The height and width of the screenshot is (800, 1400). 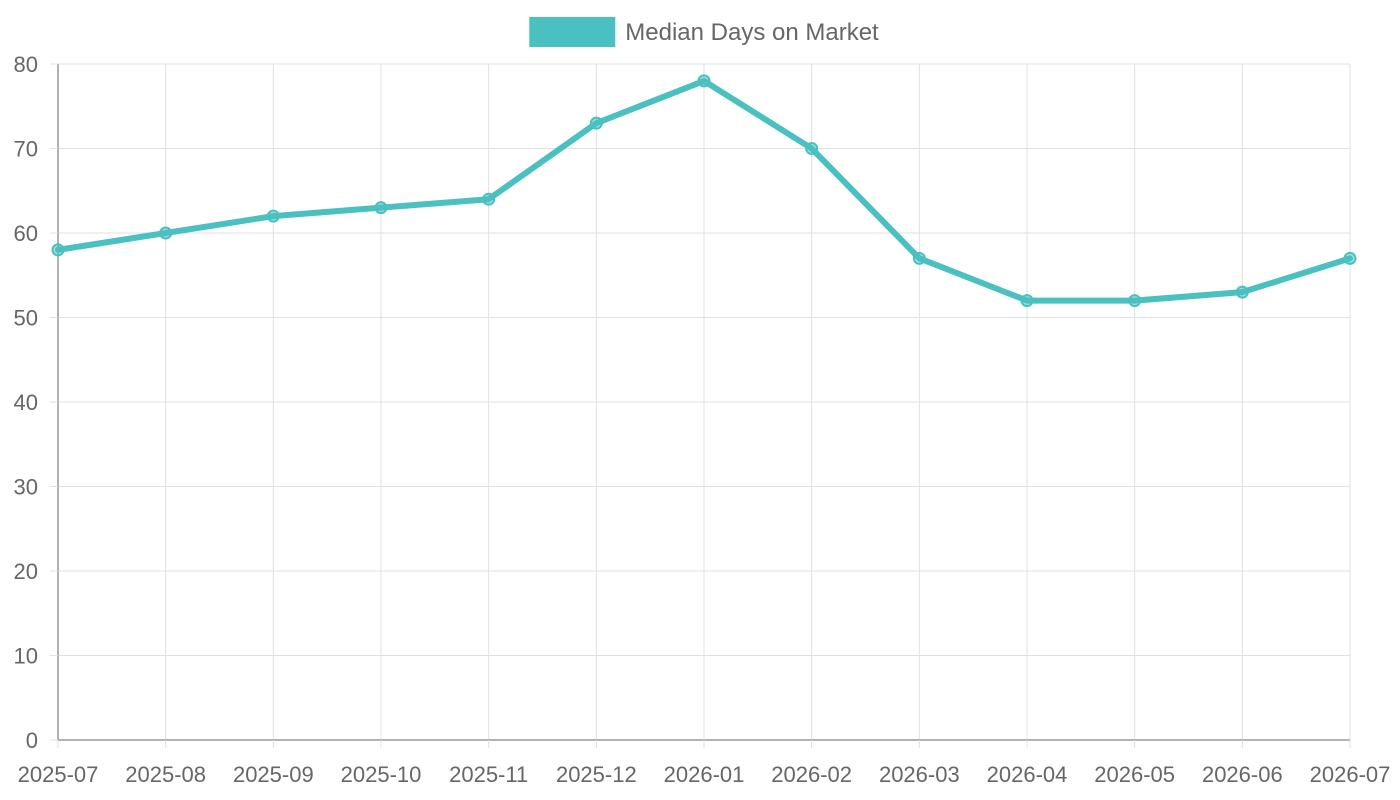 What do you see at coordinates (488, 774) in the screenshot?
I see `x-tick-label: 2025-11` at bounding box center [488, 774].